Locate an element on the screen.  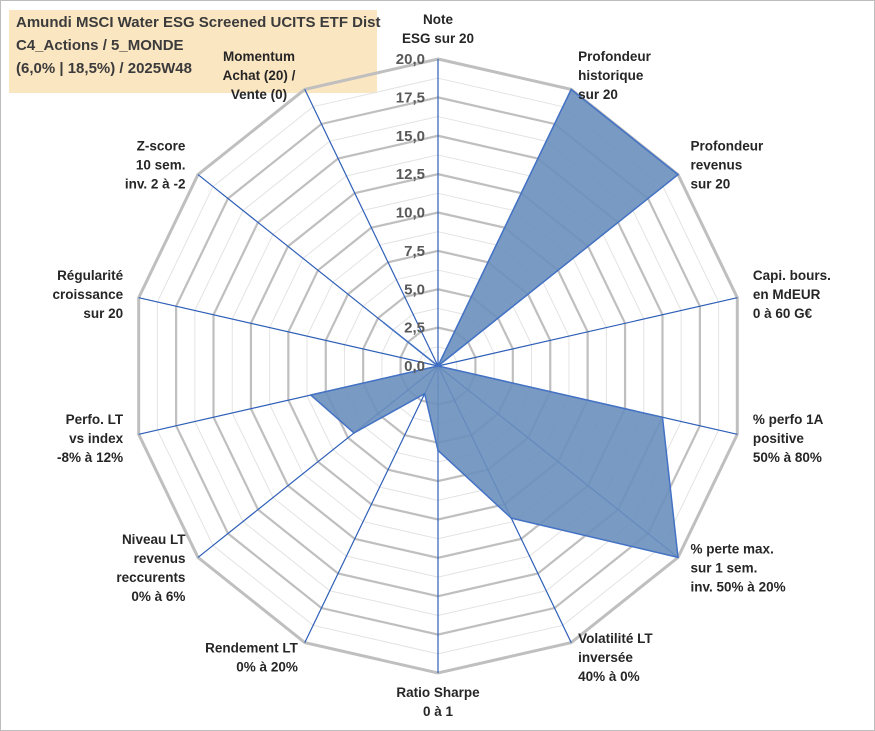
axis-label: Perfo. LT is located at coordinates (95, 419).